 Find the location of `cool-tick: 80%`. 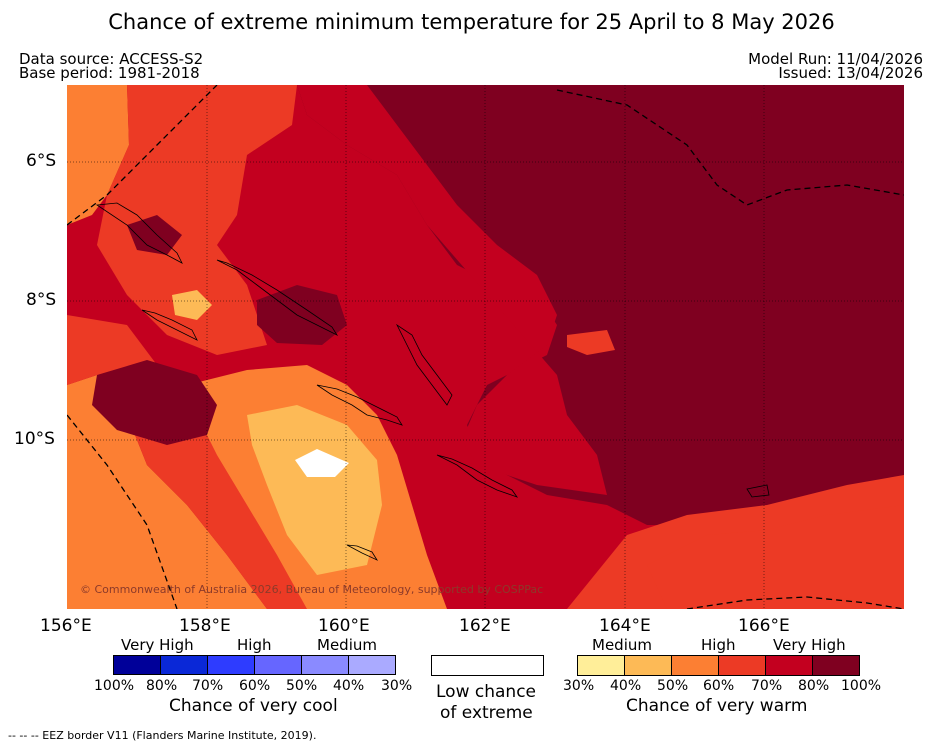

cool-tick: 80% is located at coordinates (162, 686).